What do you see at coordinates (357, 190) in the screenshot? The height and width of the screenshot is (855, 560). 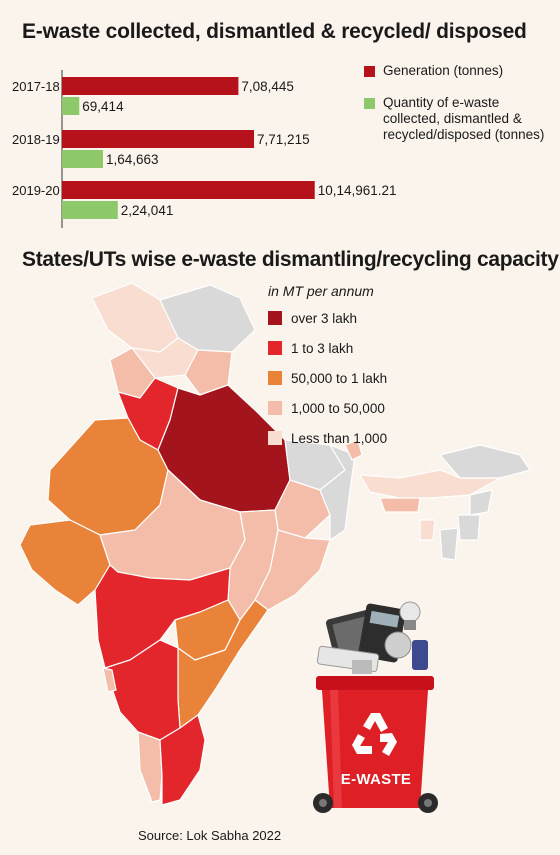 I see `bar-value-label: 10,14,961.21` at bounding box center [357, 190].